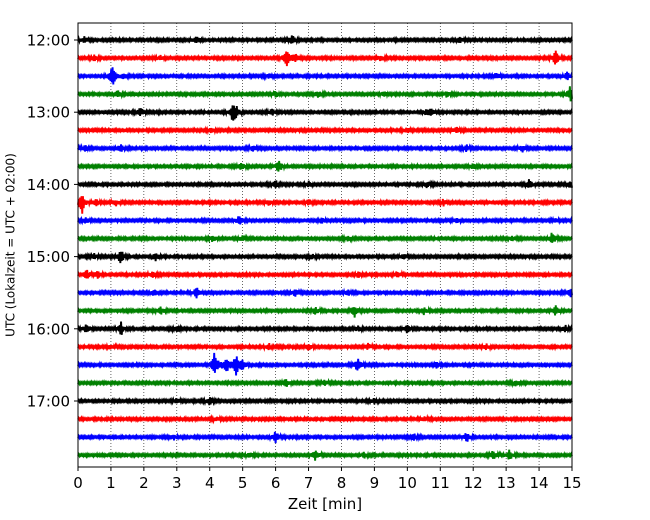 The height and width of the screenshot is (520, 650). I want to click on x-tick-label: 9, so click(375, 483).